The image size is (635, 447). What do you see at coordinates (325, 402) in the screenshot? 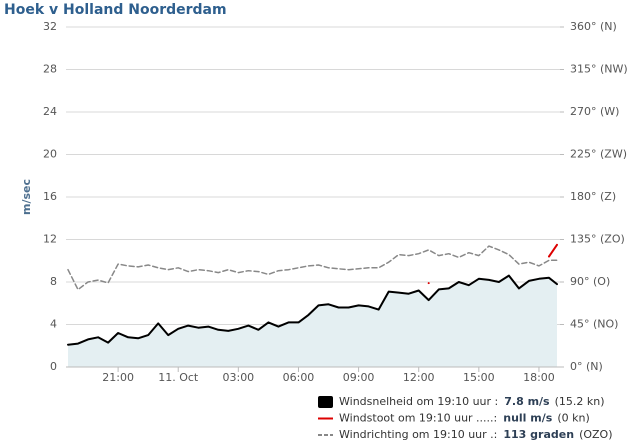
I see `legend-swatch` at bounding box center [325, 402].